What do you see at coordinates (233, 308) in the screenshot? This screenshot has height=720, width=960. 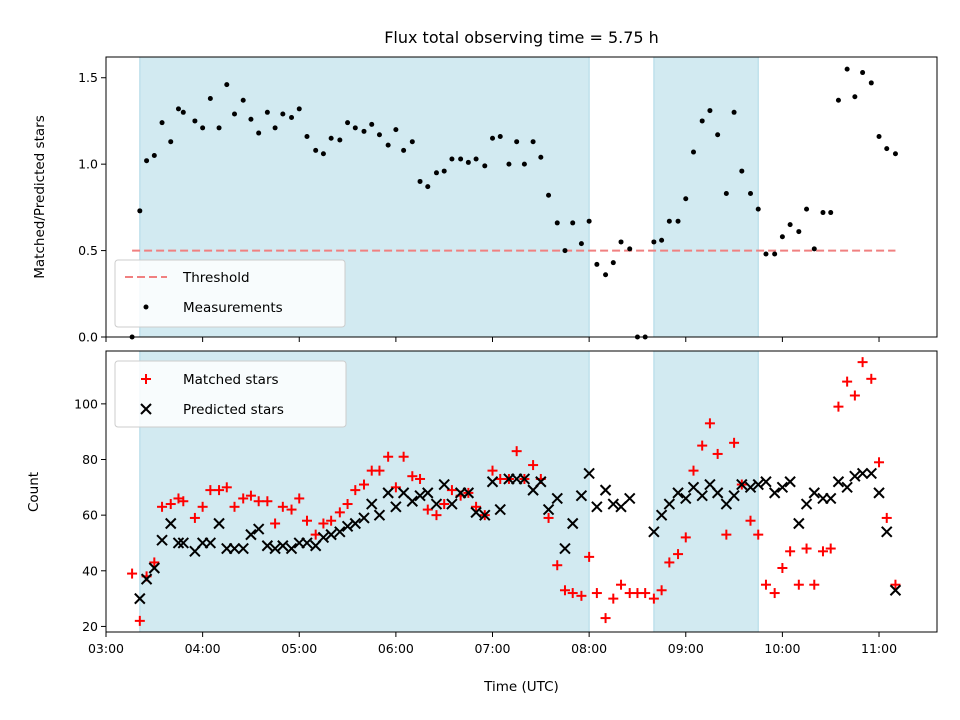 I see `measurements-legend-label: Measurements` at bounding box center [233, 308].